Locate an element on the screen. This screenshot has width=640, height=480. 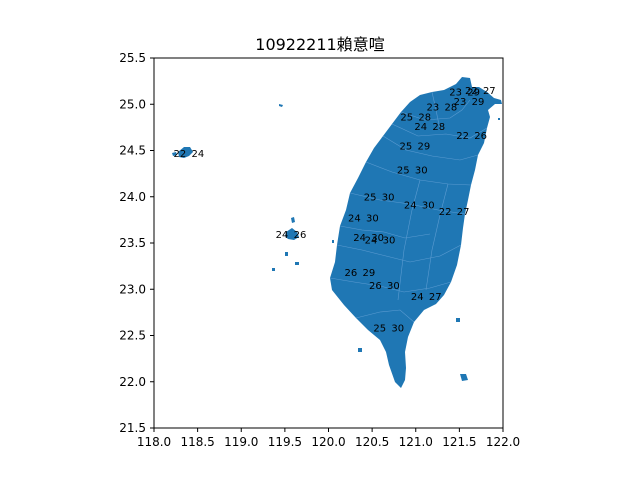
temperature-label: 24 26 is located at coordinates (291, 235).